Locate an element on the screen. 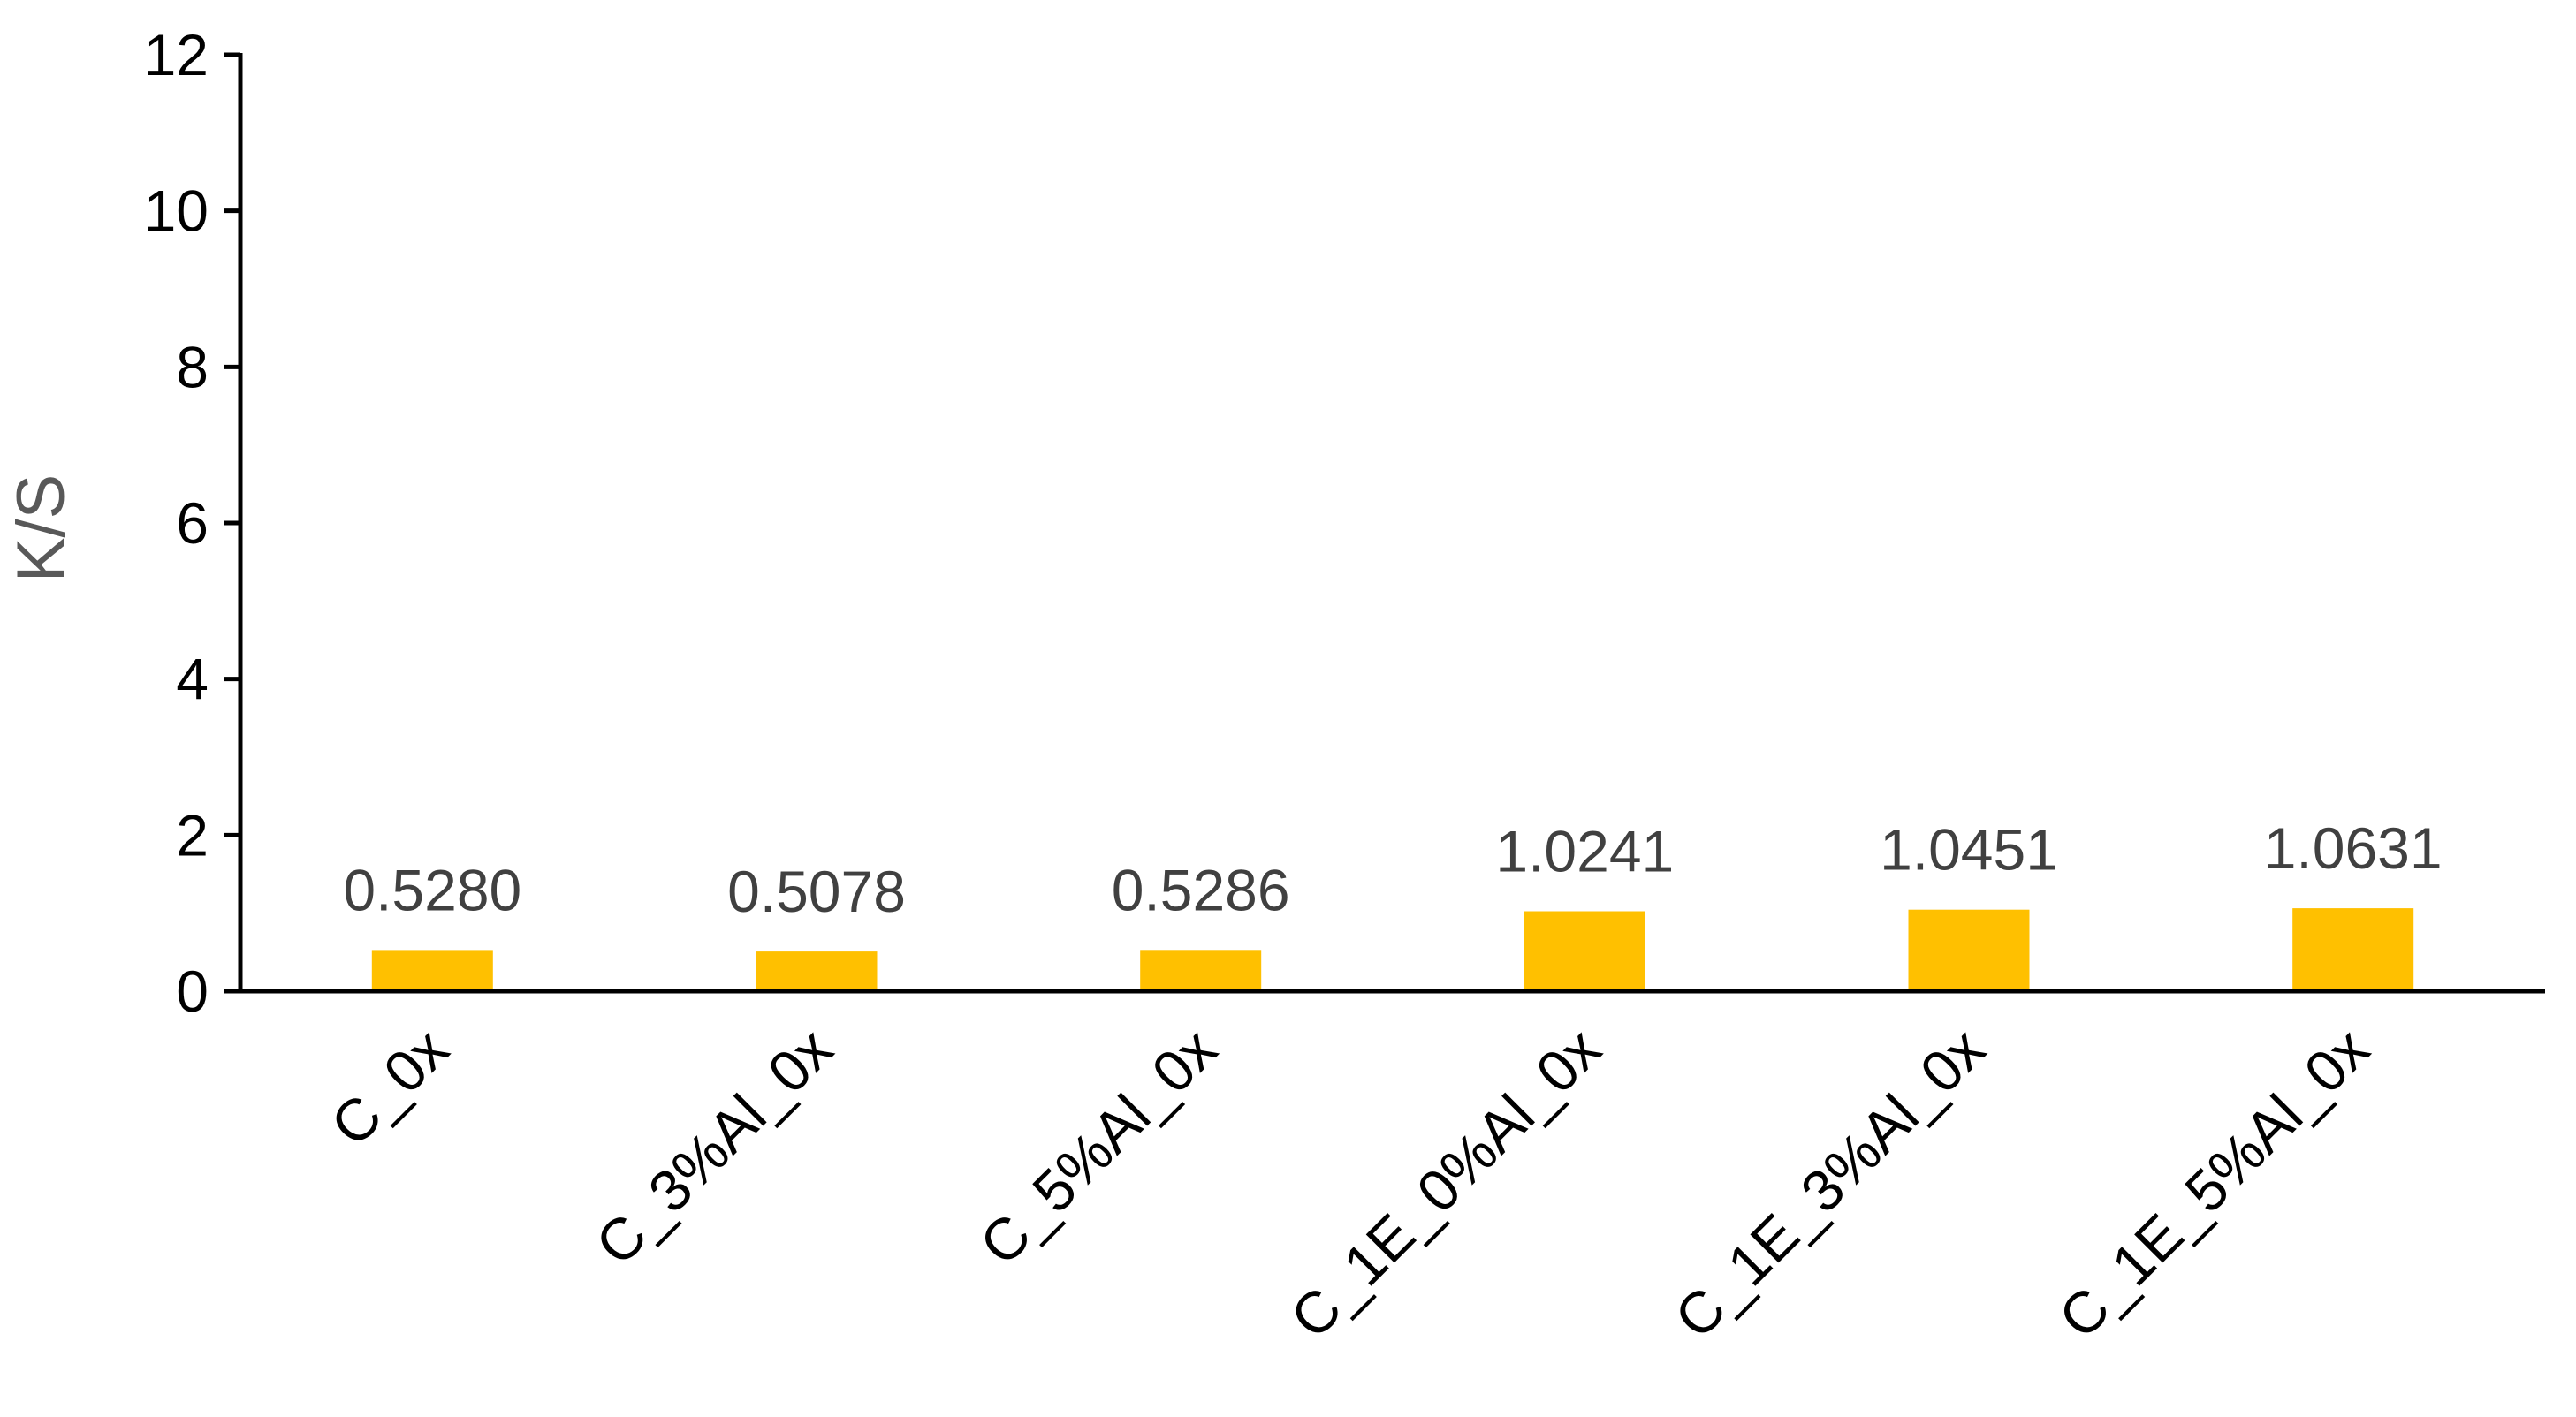 This screenshot has width=2576, height=1417. x-category-label-1: C_0x is located at coordinates (389, 1087).